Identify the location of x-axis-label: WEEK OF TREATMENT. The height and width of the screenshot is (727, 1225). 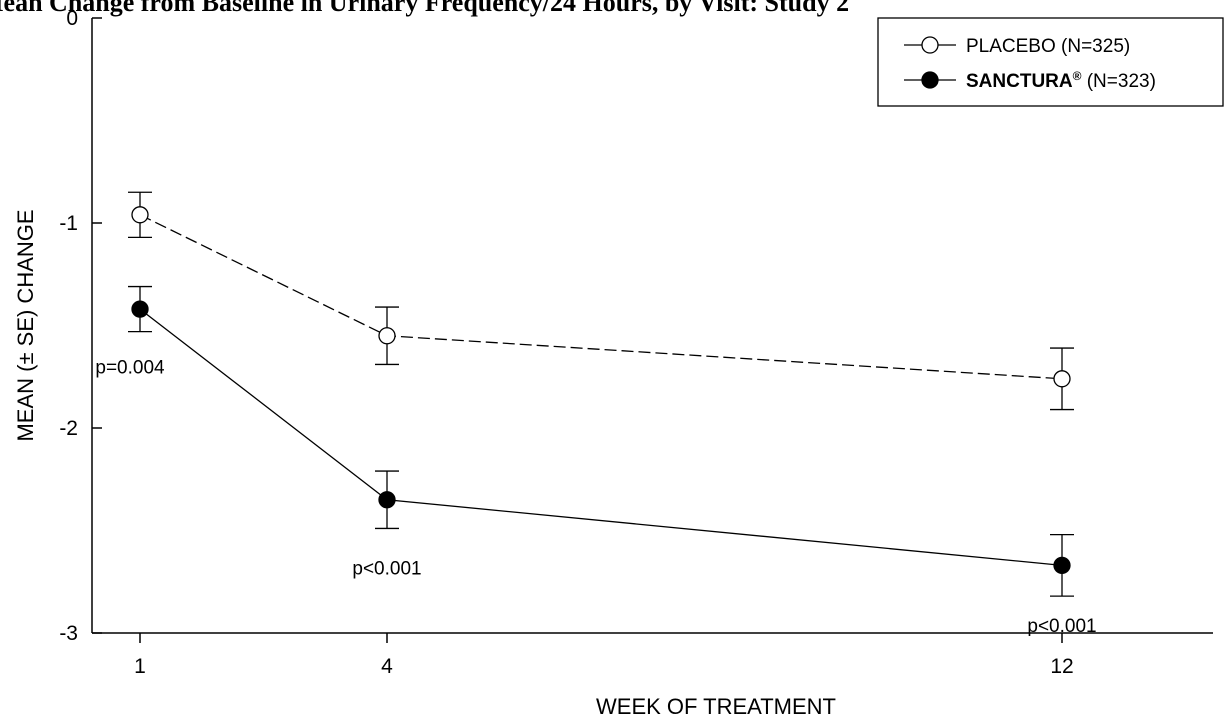
(716, 706).